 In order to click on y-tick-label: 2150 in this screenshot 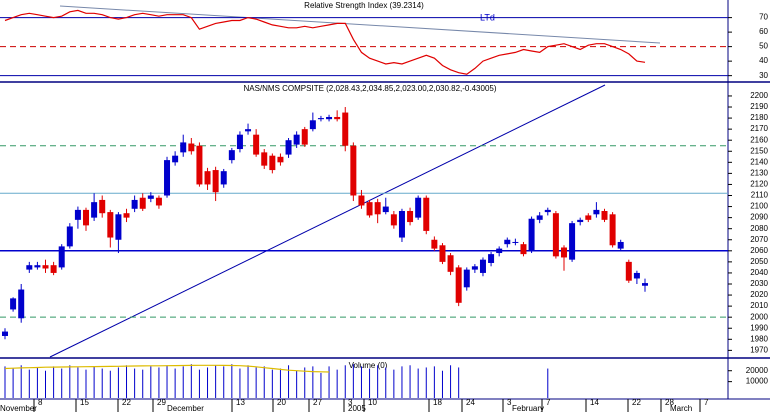, I will do `click(759, 150)`.